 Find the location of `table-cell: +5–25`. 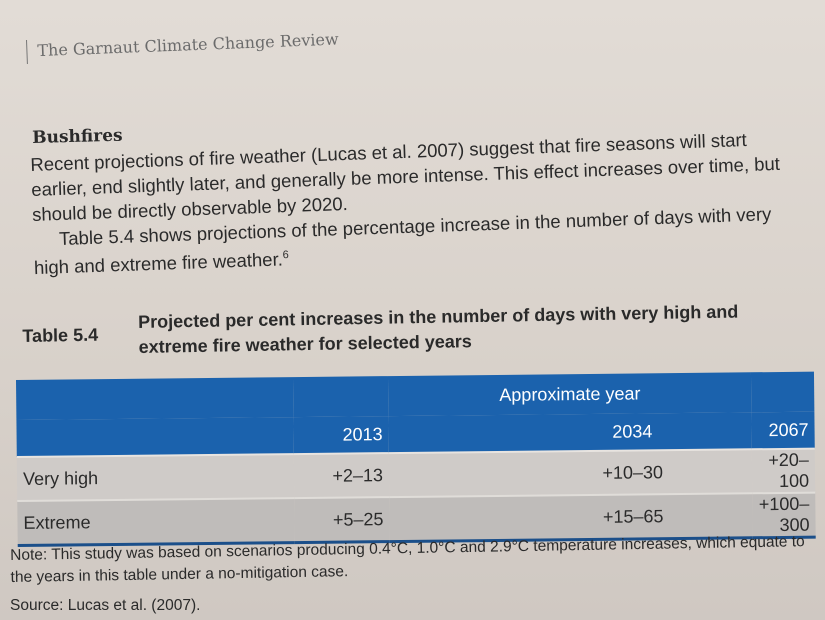

table-cell: +5–25 is located at coordinates (358, 519).